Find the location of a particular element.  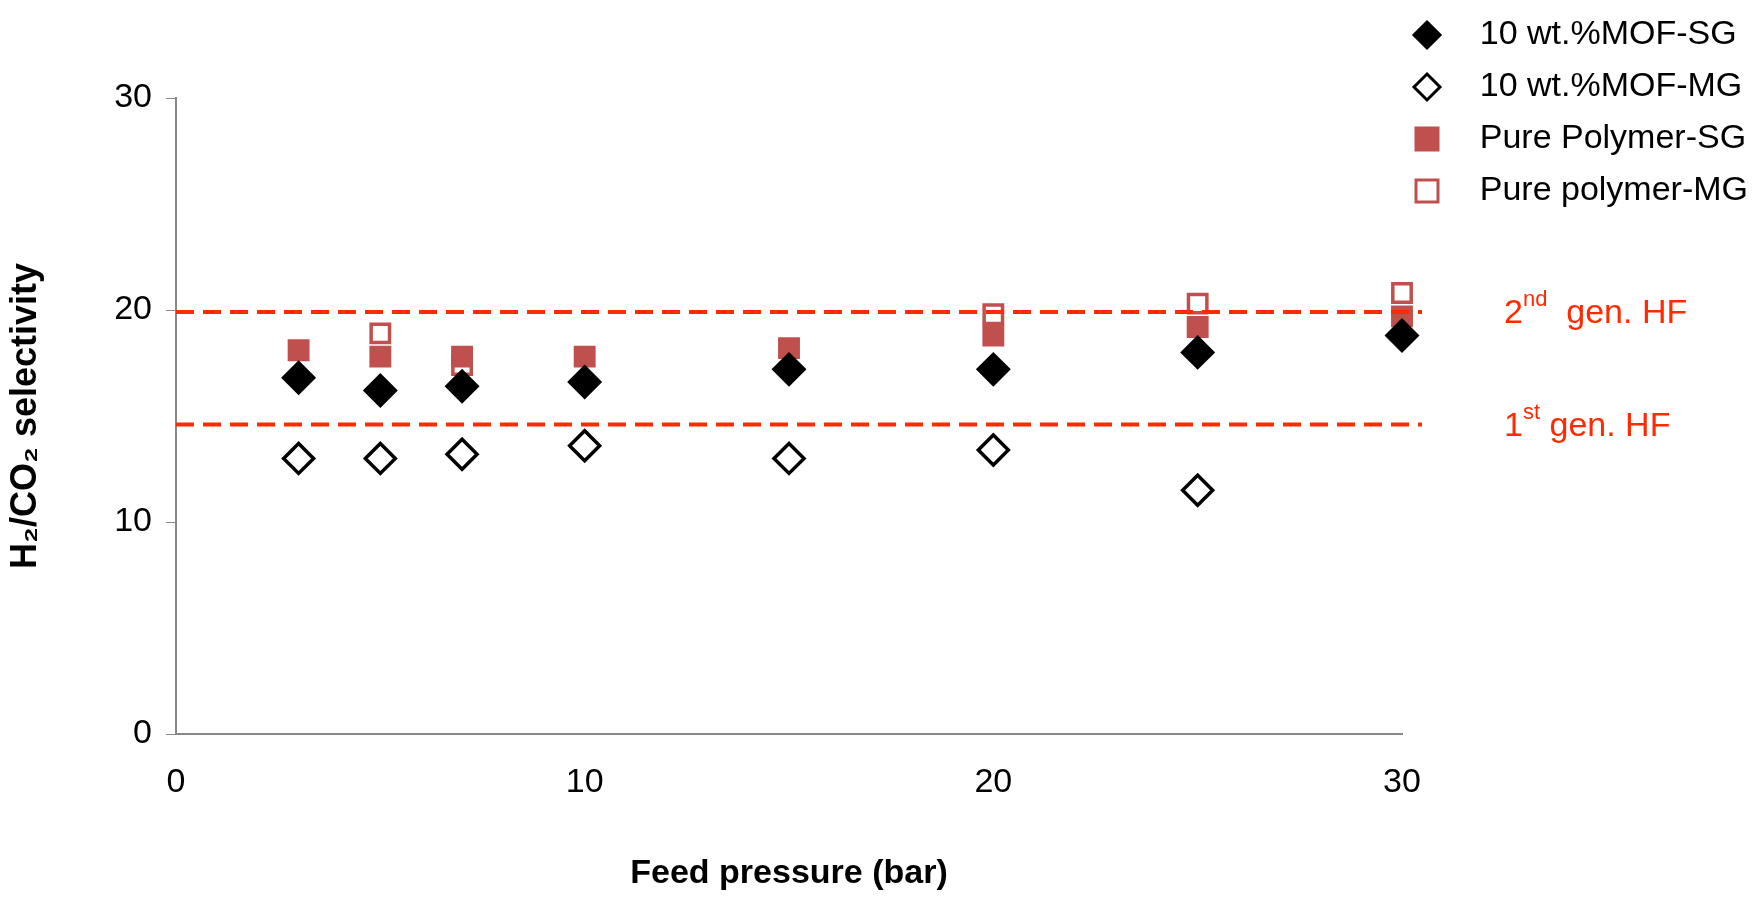

y-tick-label: 10 is located at coordinates (133, 519).